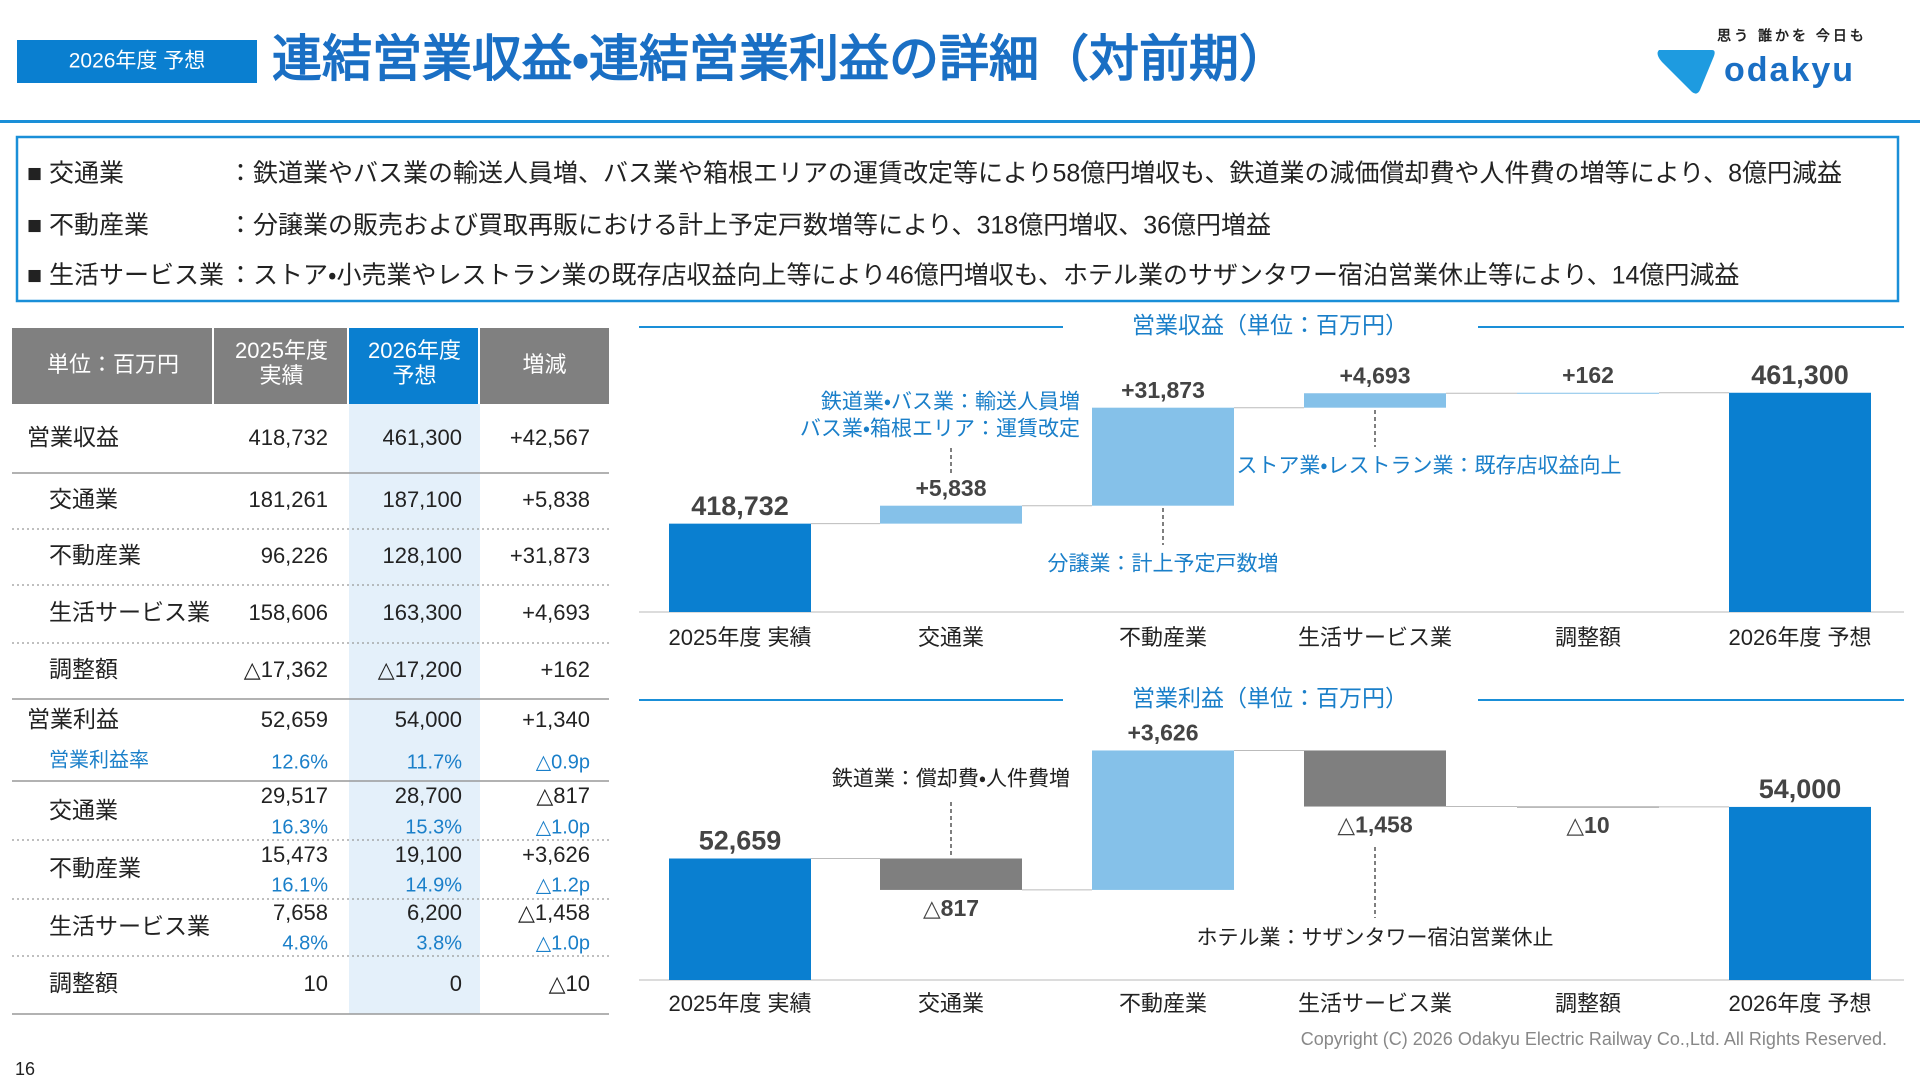  I want to click on cell-value: 12.6%, so click(299, 762).